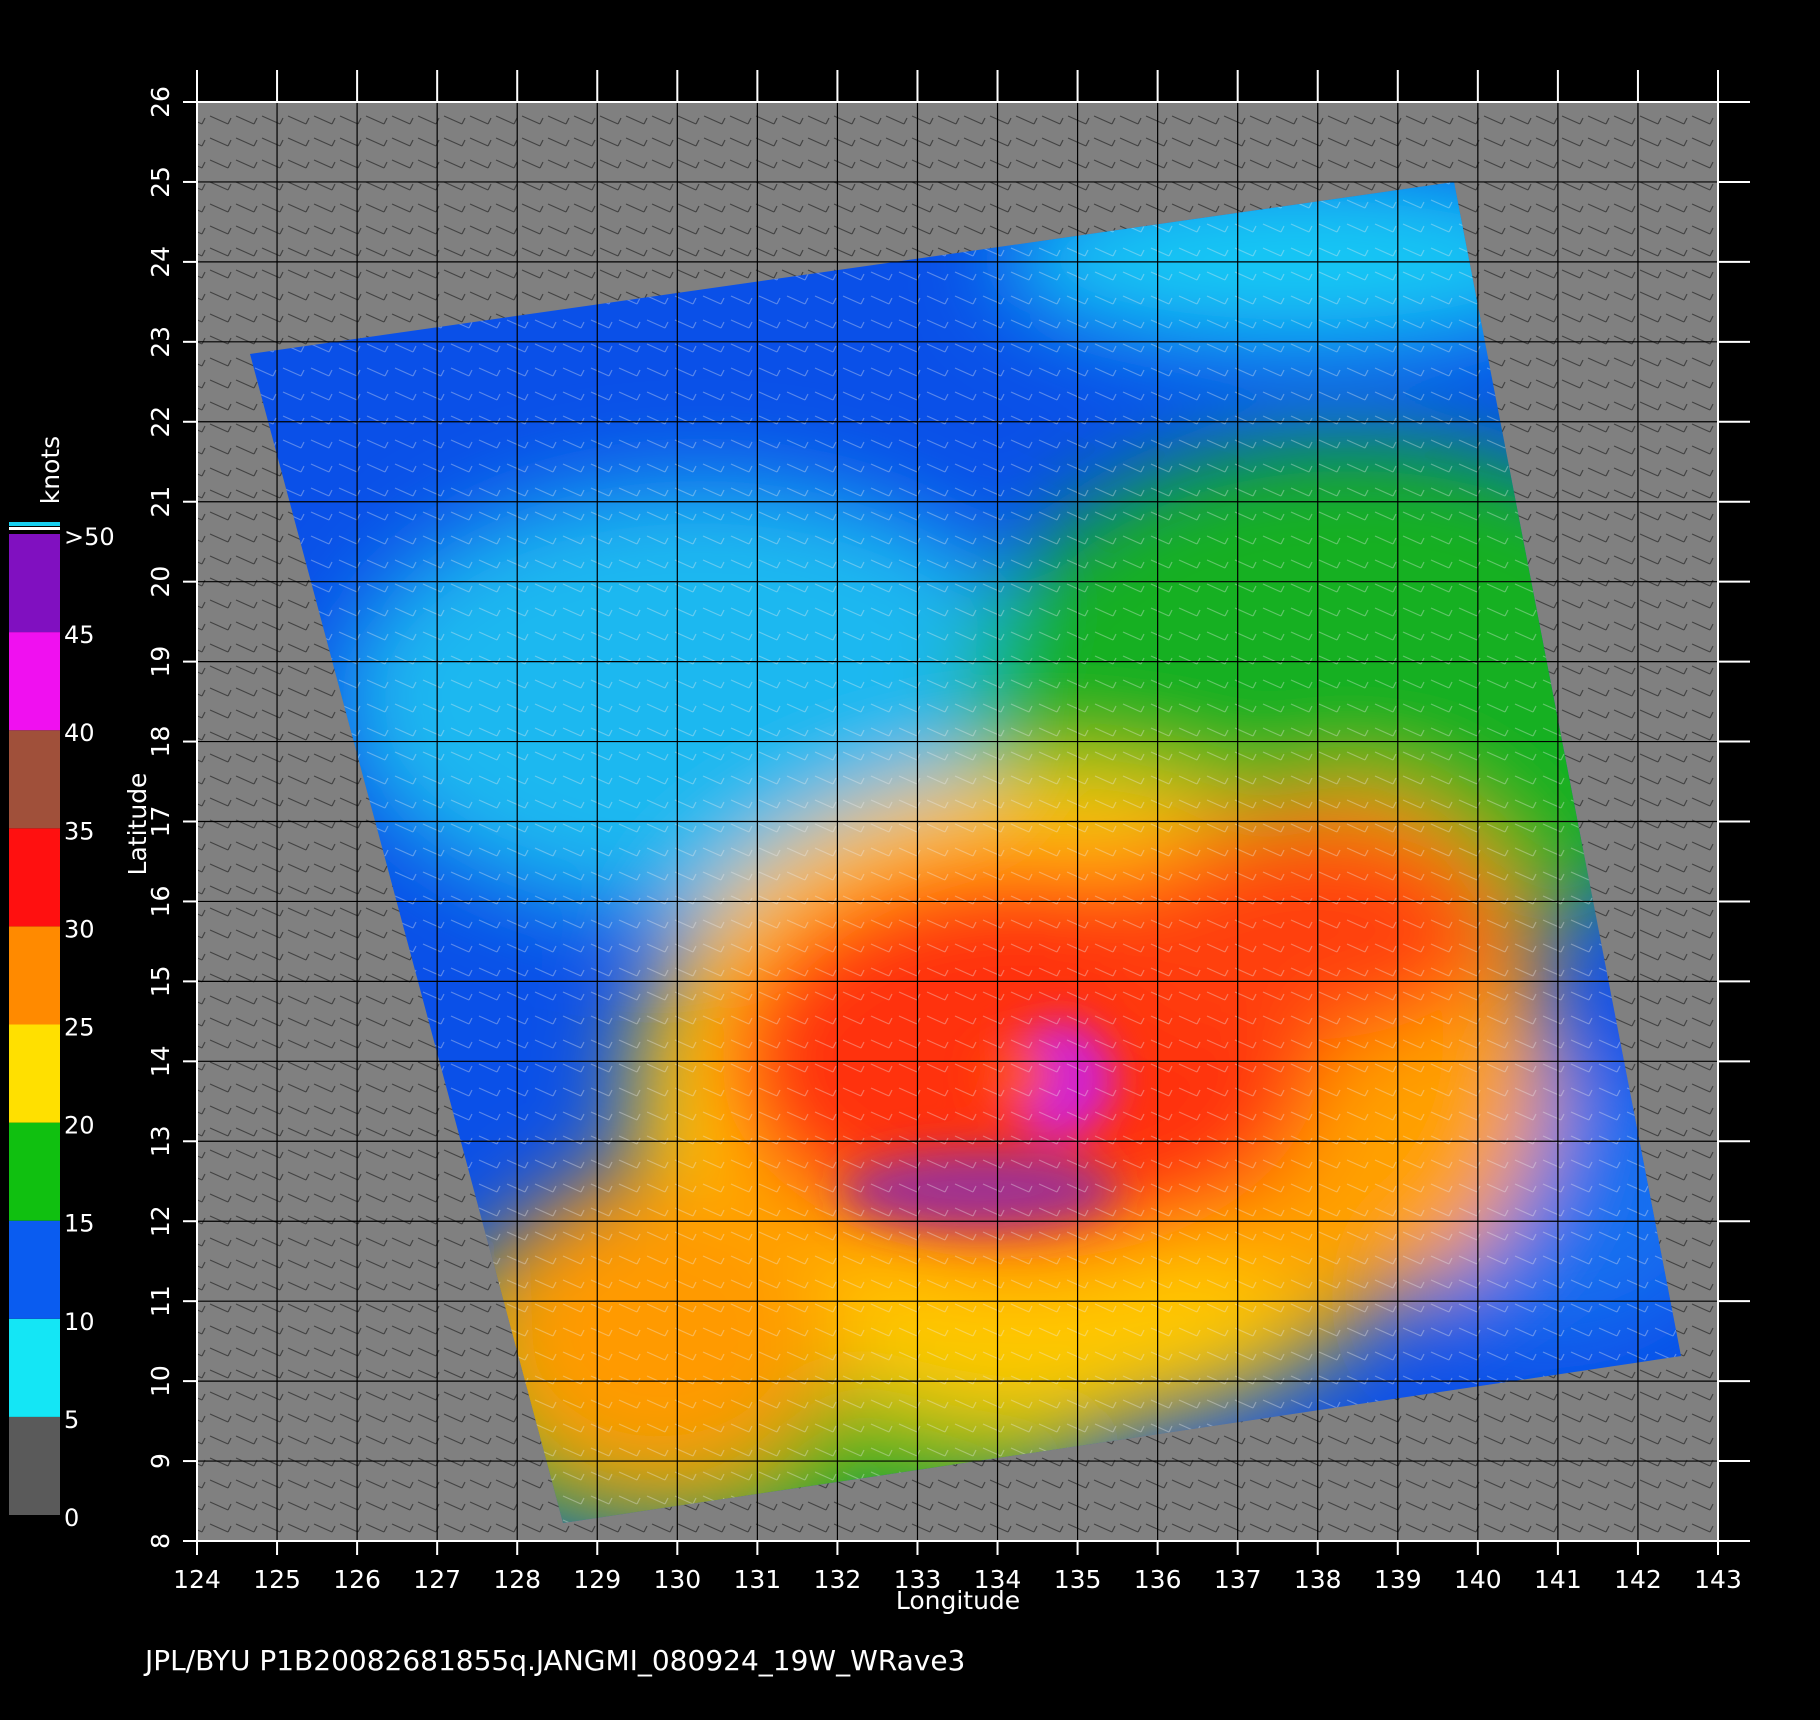 The image size is (1820, 1720). I want to click on y-tick-label: 21, so click(160, 502).